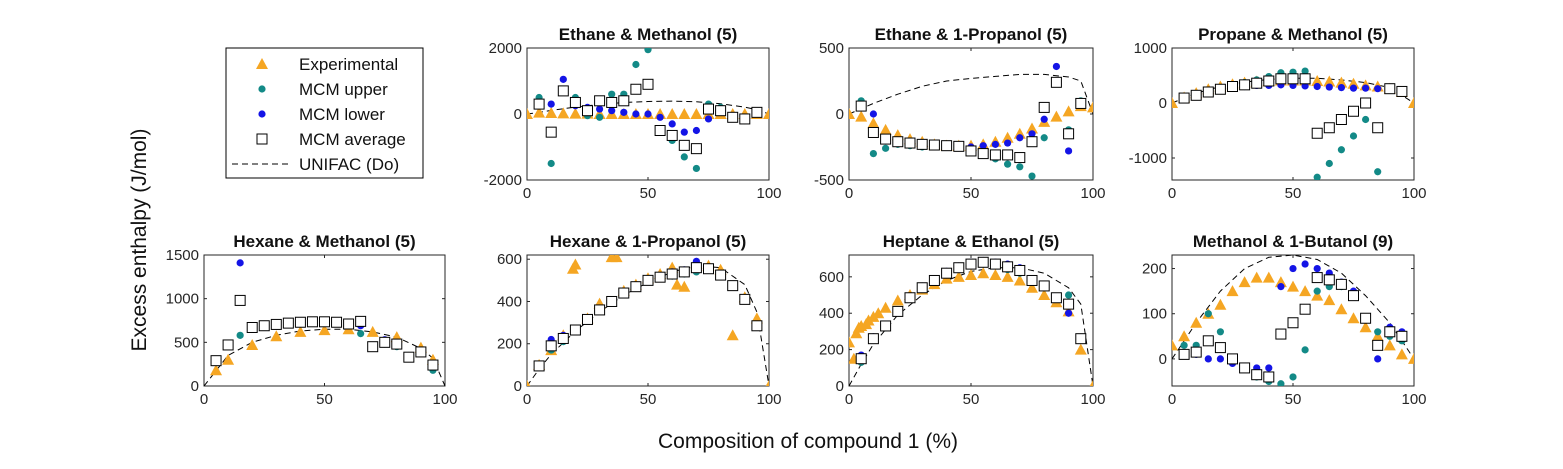  Describe the element at coordinates (315, 164) in the screenshot. I see `legend-entry-unifac: UNIFAC (Do)` at that location.